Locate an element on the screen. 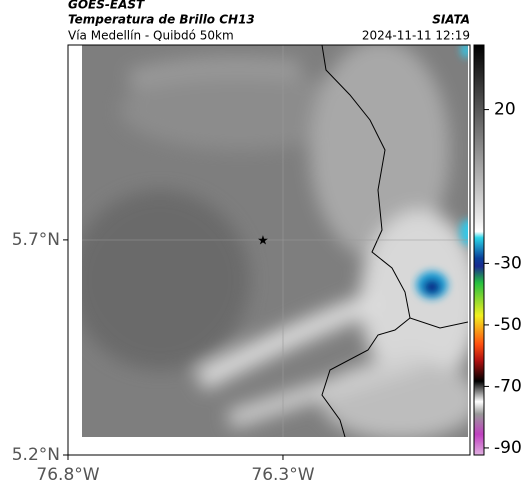 The width and height of the screenshot is (526, 491). colorbar is located at coordinates (479, 250).